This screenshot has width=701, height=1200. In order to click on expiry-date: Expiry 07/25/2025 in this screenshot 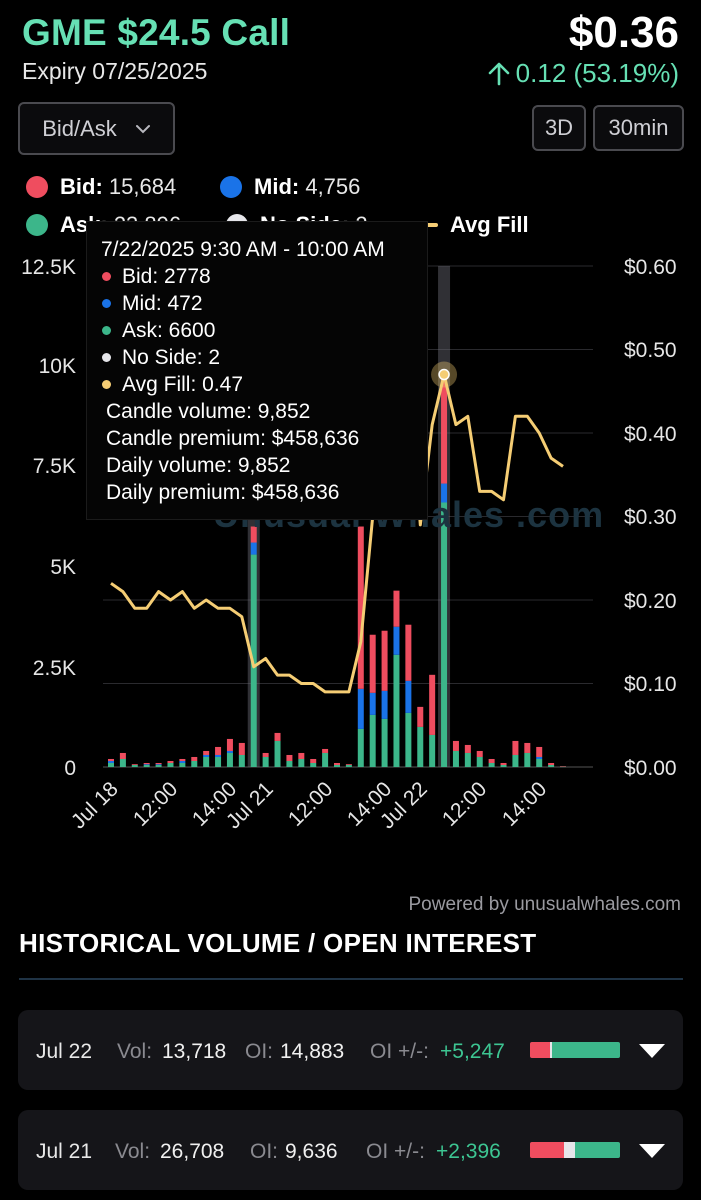, I will do `click(115, 71)`.